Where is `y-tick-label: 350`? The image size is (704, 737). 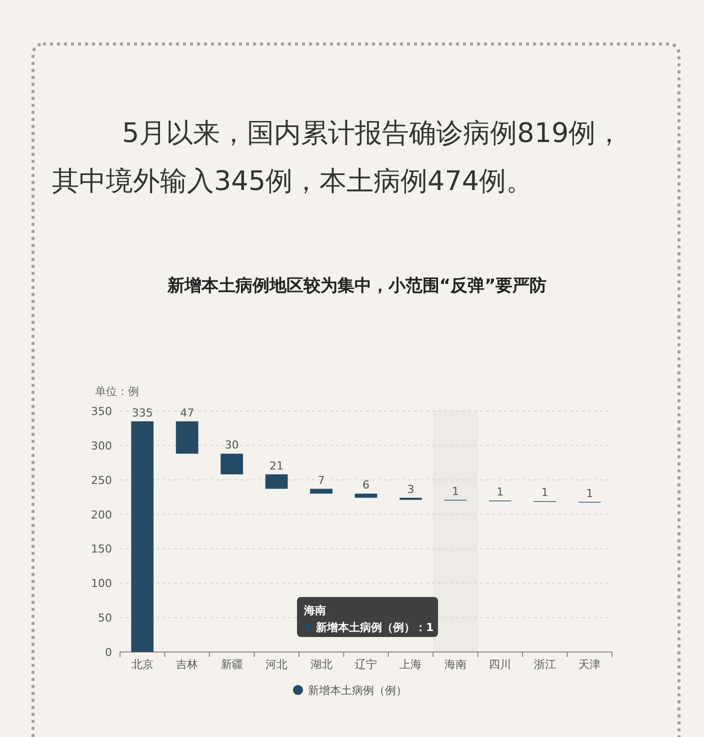
y-tick-label: 350 is located at coordinates (101, 411).